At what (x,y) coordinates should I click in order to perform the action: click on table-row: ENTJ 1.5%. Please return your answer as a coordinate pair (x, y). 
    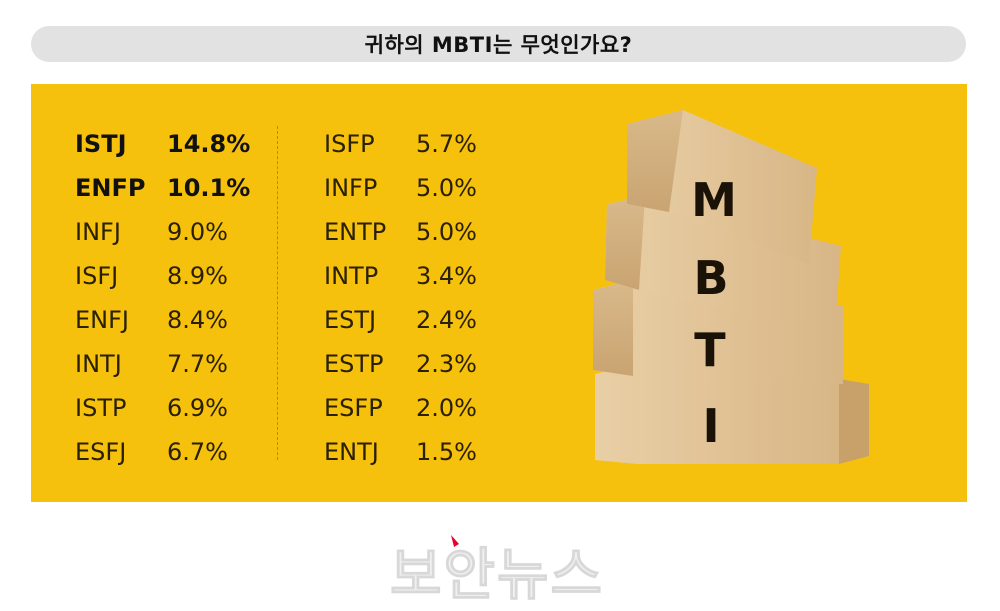
    Looking at the image, I should click on (410, 452).